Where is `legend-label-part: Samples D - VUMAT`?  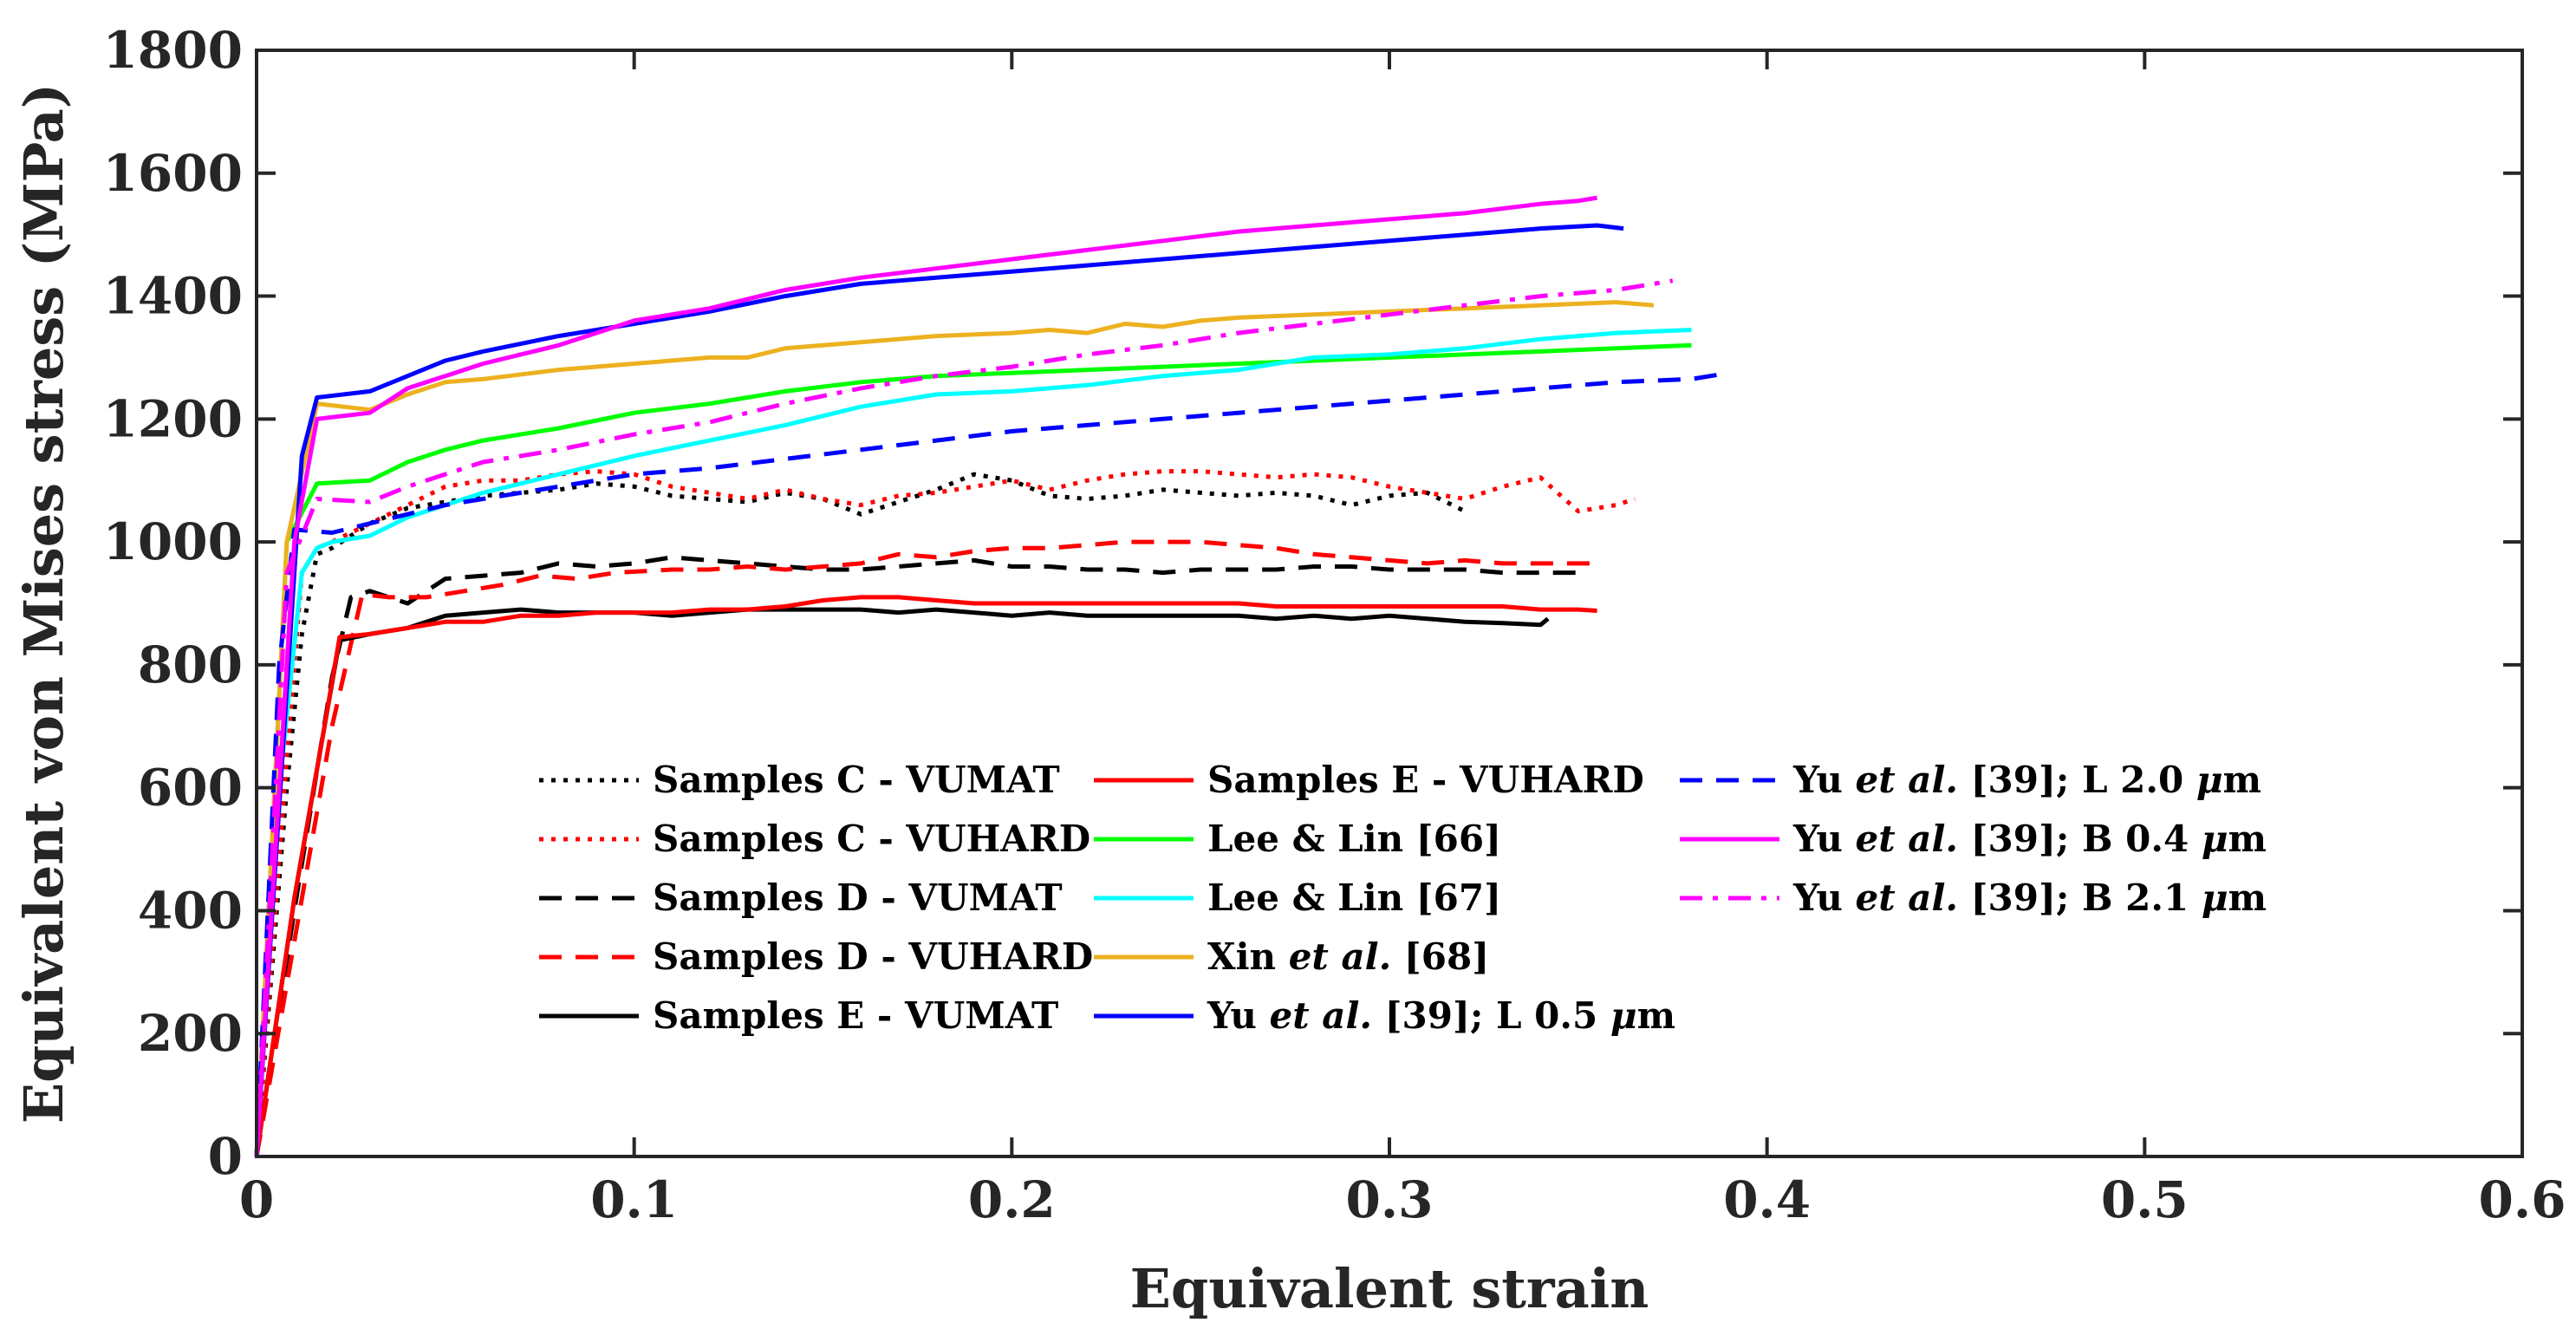 legend-label-part: Samples D - VUMAT is located at coordinates (858, 897).